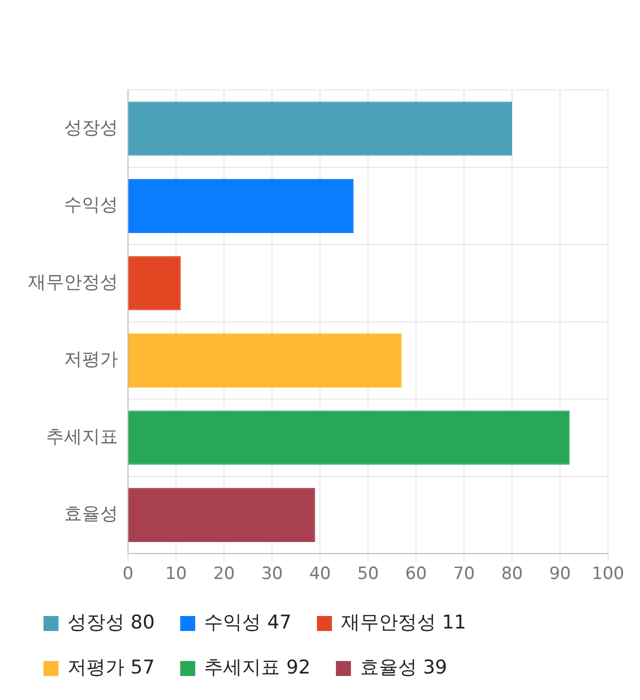 Image resolution: width=640 pixels, height=700 pixels. What do you see at coordinates (111, 622) in the screenshot?
I see `legend-label: 성장성 80` at bounding box center [111, 622].